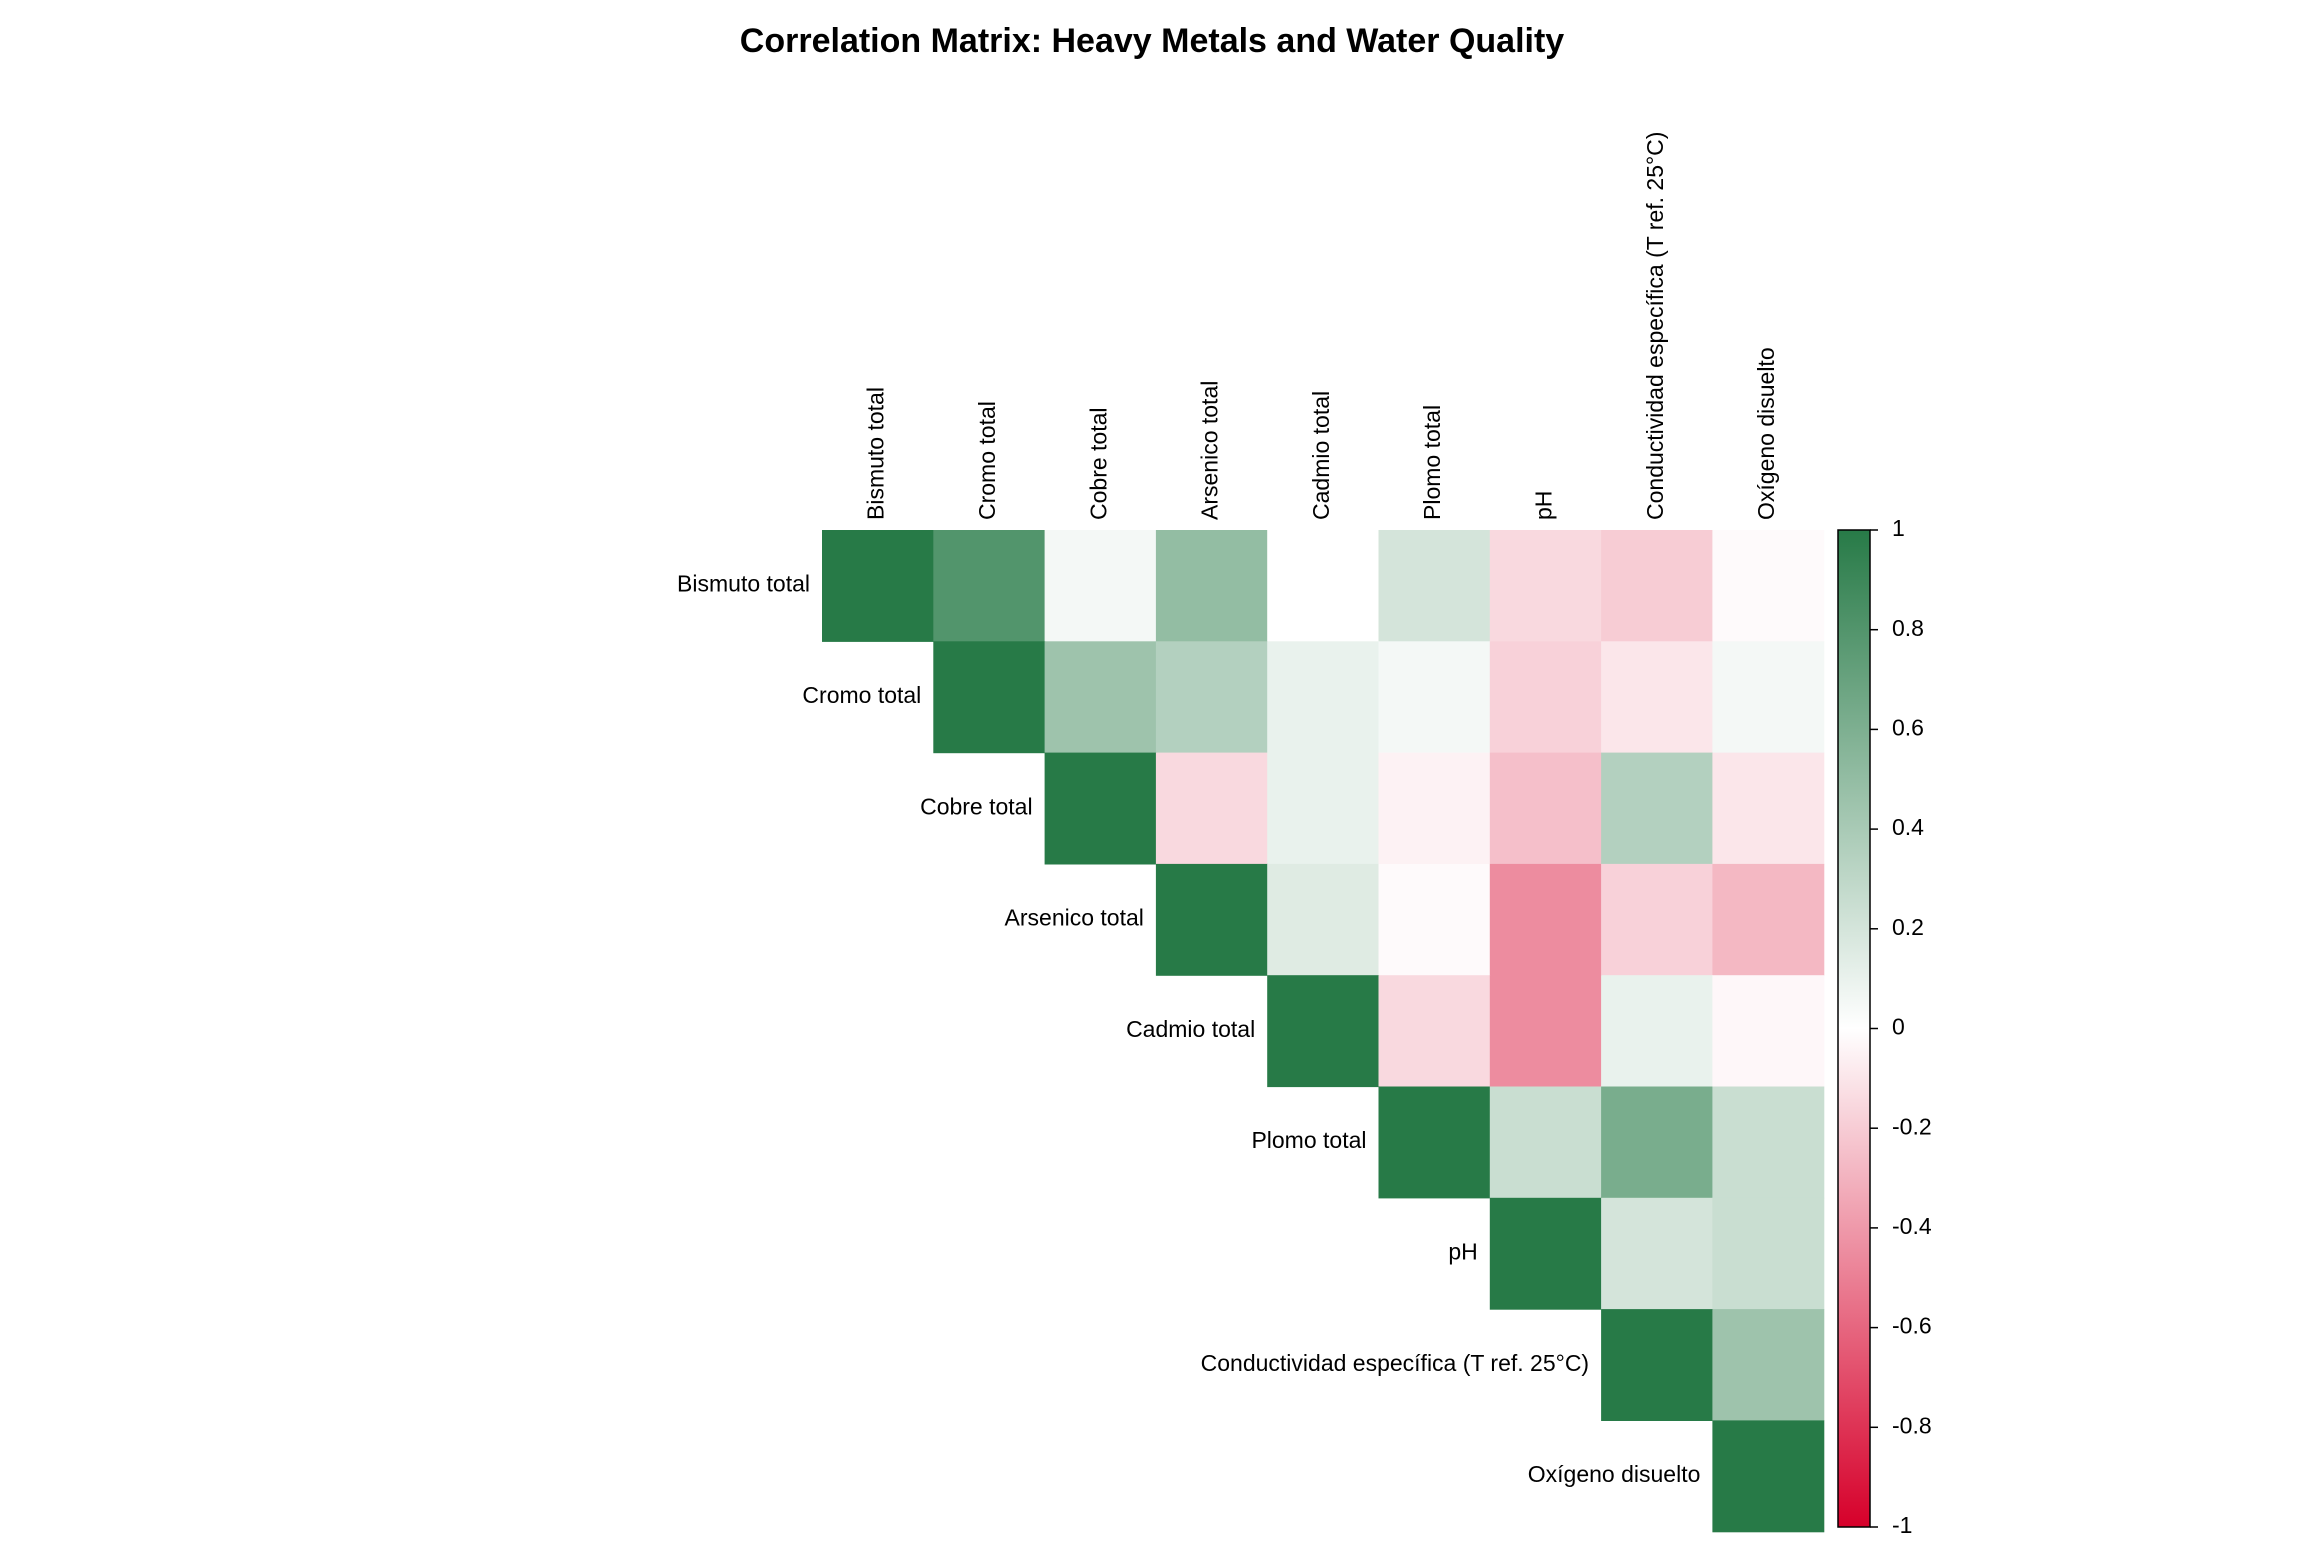 This screenshot has width=2304, height=1541. I want to click on row-label-cadmio-total: Cadmio total, so click(1190, 1029).